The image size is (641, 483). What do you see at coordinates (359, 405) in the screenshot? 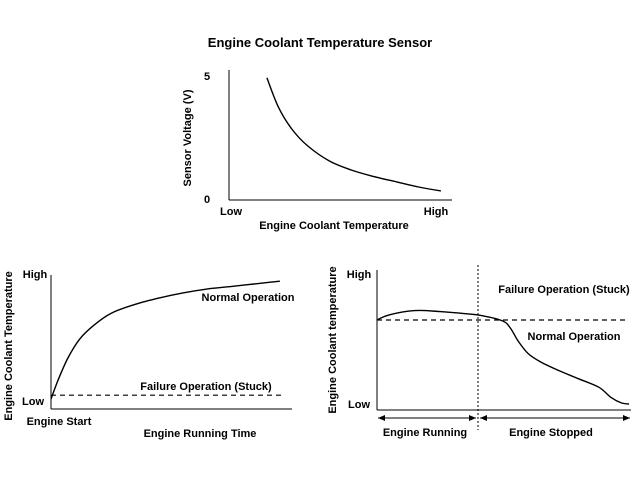
I see `chart-3-y-tick-label: Low` at bounding box center [359, 405].